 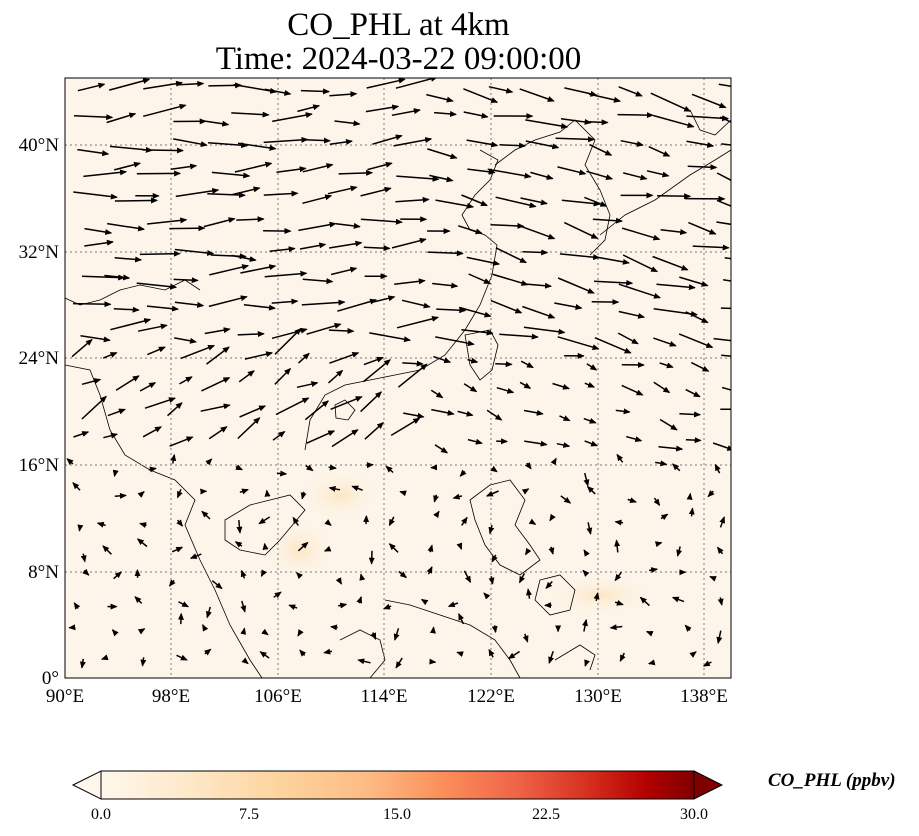 What do you see at coordinates (249, 814) in the screenshot?
I see `colorbar-tick-1: 7.5` at bounding box center [249, 814].